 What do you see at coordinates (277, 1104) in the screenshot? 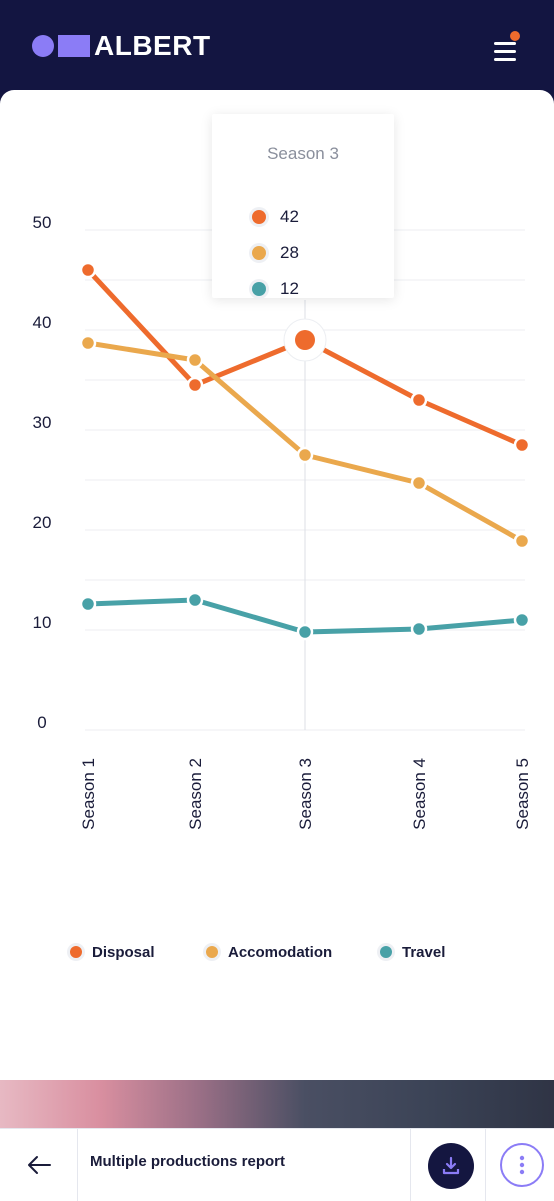
I see `background-image-strip` at bounding box center [277, 1104].